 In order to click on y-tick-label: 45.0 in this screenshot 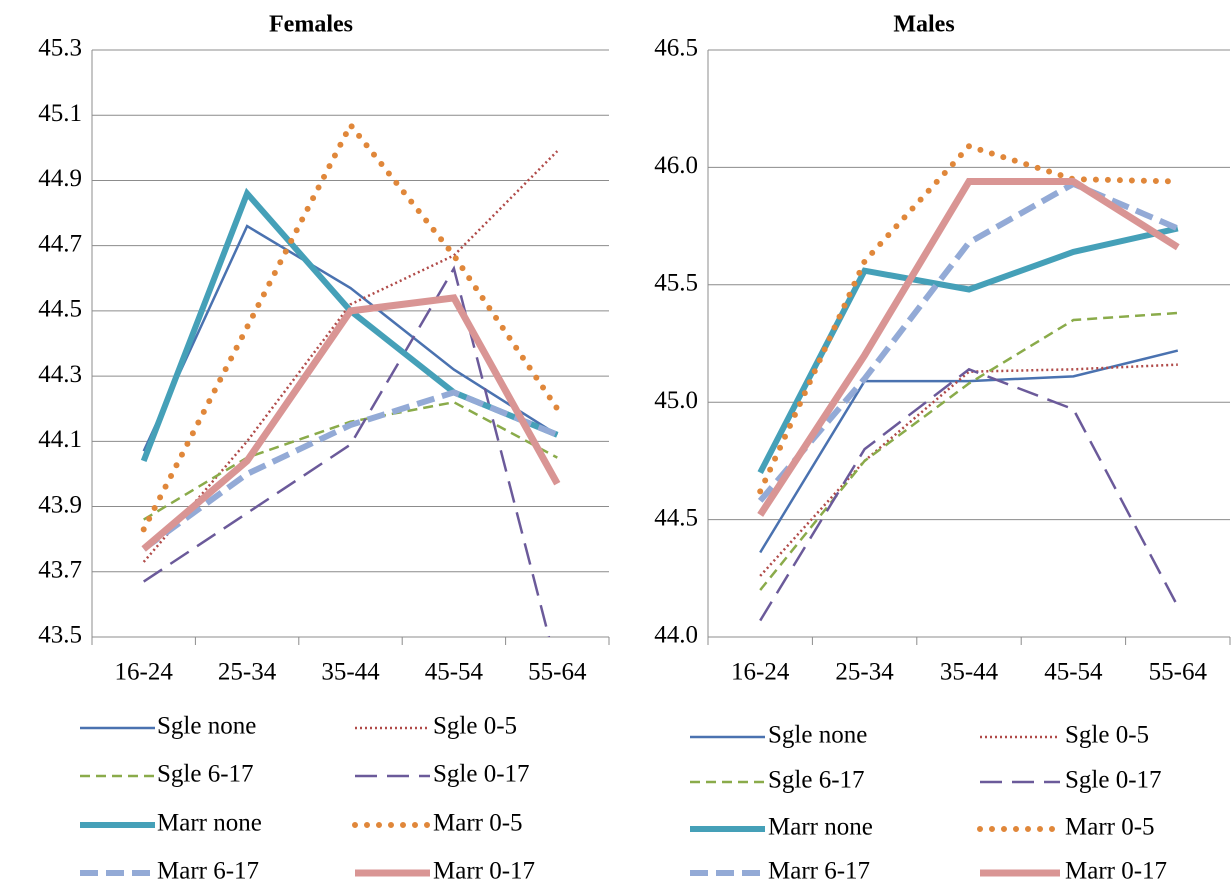, I will do `click(676, 400)`.